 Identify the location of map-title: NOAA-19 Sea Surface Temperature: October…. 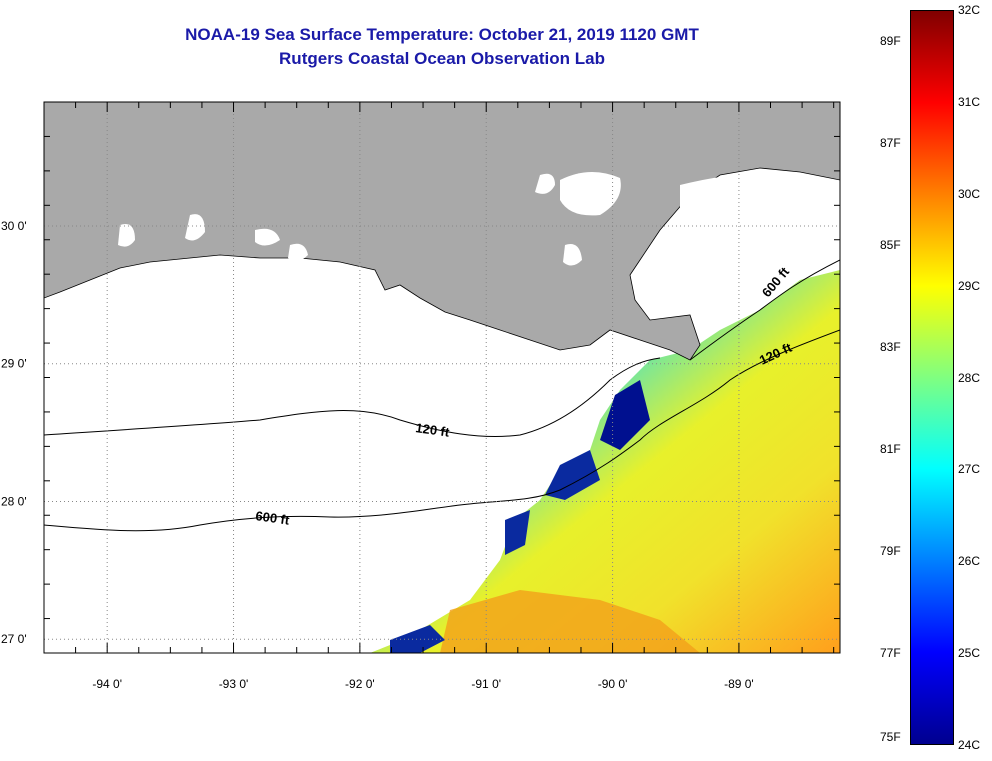
(442, 34).